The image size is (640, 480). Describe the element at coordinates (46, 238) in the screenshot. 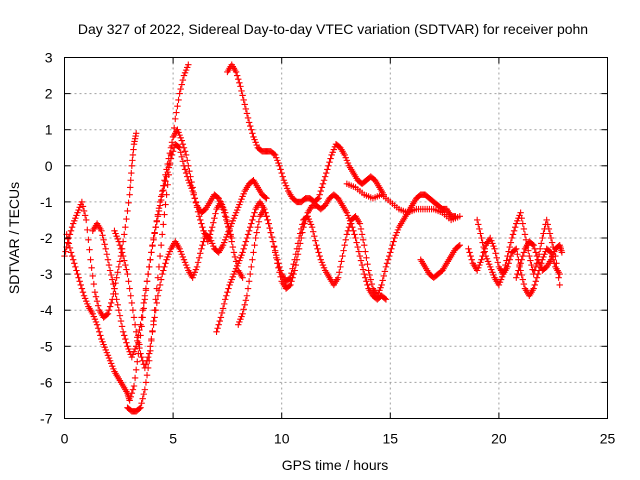

I see `y-tick-labels: -7 -6 -5 -4 -3 -2 -1 0 1 2 3` at that location.